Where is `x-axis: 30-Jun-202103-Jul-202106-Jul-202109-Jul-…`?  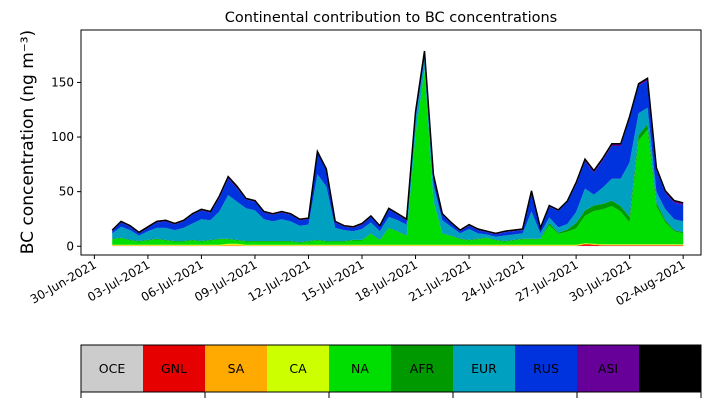
x-axis: 30-Jun-202103-Jul-202106-Jul-202109-Jul-… is located at coordinates (358, 281).